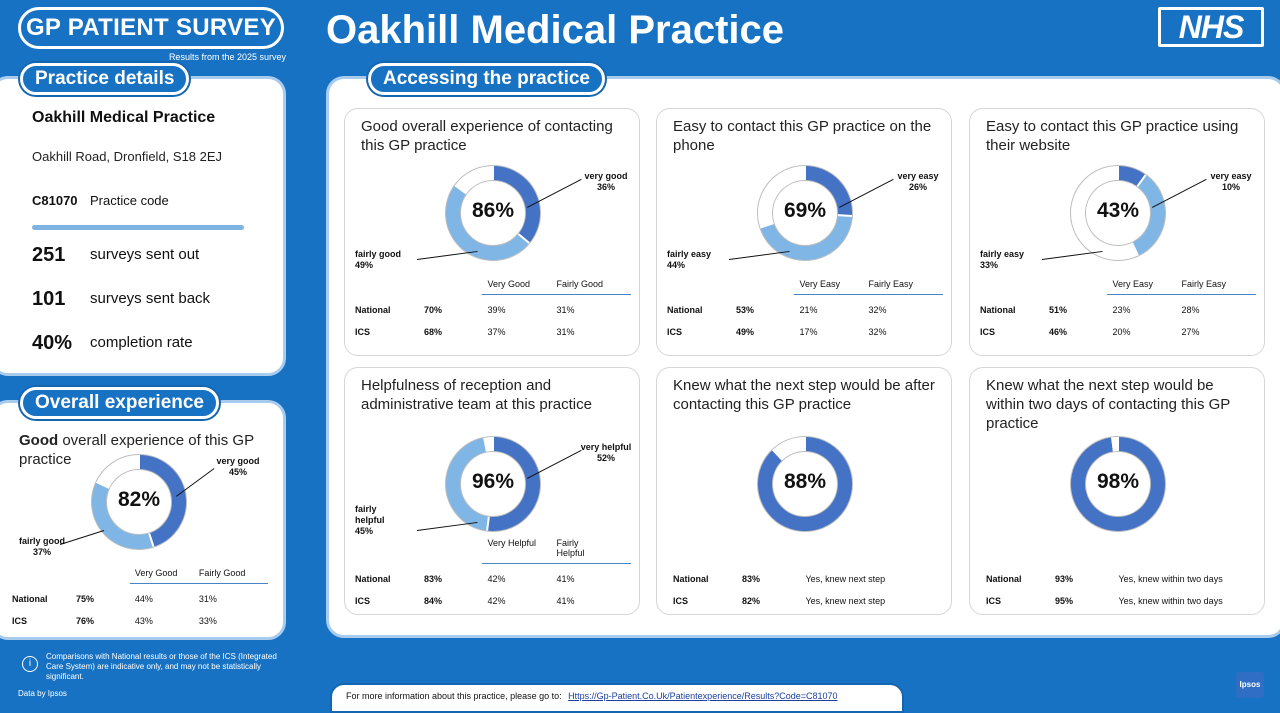  What do you see at coordinates (85, 621) in the screenshot?
I see `row-total: 76%` at bounding box center [85, 621].